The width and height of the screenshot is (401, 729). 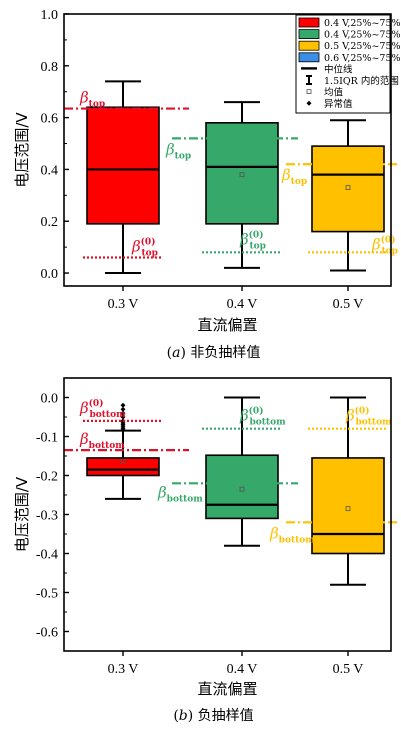 I want to click on legend-item: 0.6 V,25%~75%, so click(x=349, y=58).